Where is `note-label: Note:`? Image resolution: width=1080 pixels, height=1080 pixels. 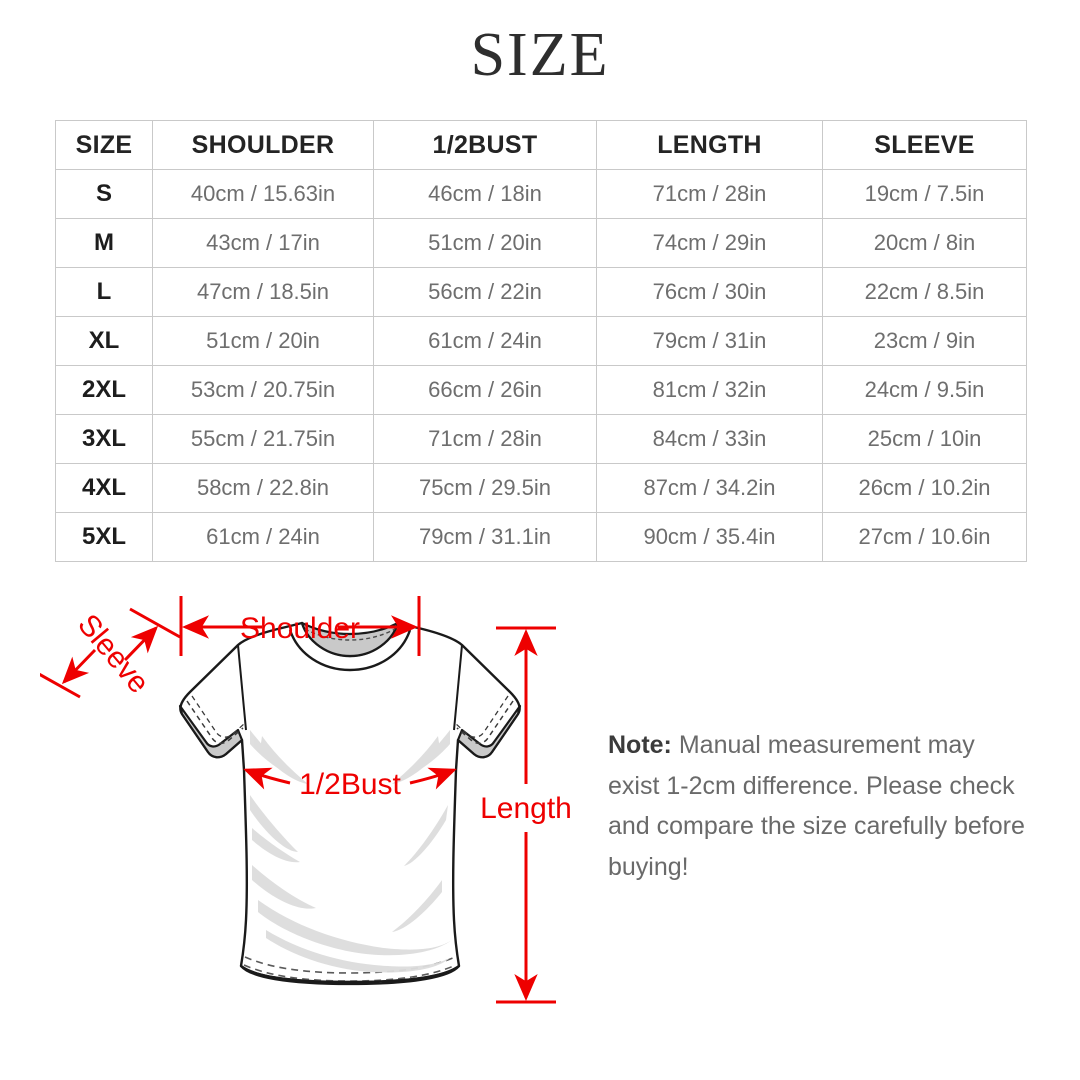
note-label: Note: is located at coordinates (640, 745).